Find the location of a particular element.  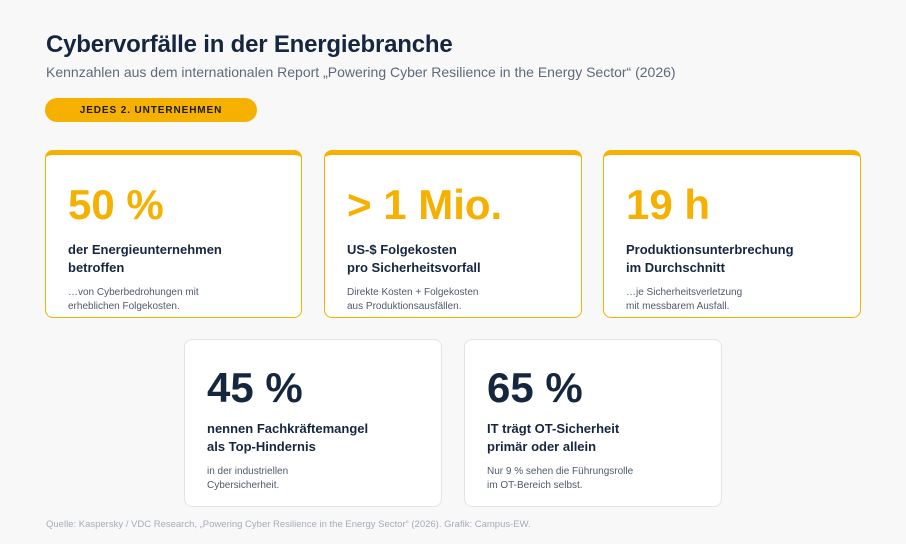

stat-label: US-$ Folgekosten pro Sicherheitsvorfall is located at coordinates (414, 258).